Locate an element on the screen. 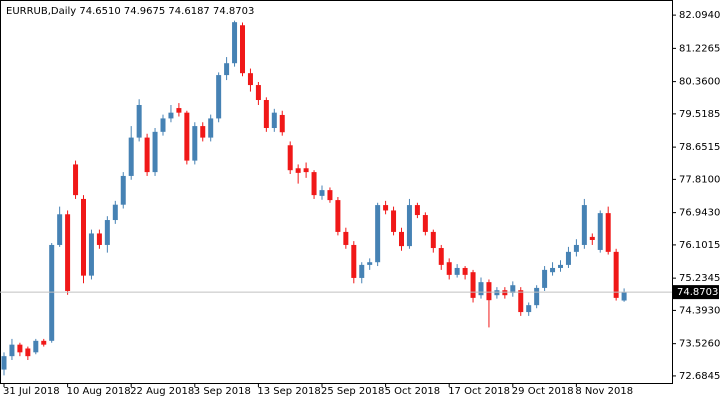  y-tick-label: 73.5260 is located at coordinates (699, 344).